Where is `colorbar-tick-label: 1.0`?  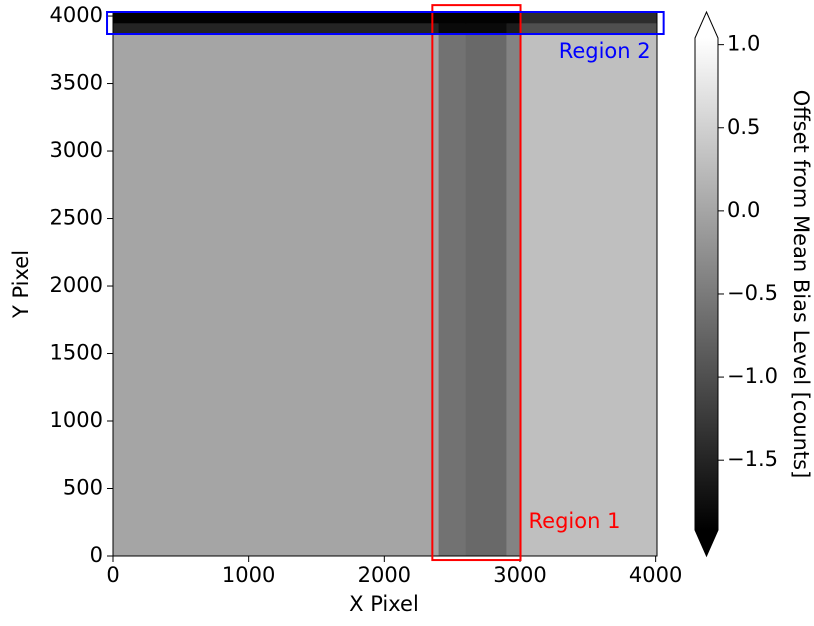
colorbar-tick-label: 1.0 is located at coordinates (743, 44).